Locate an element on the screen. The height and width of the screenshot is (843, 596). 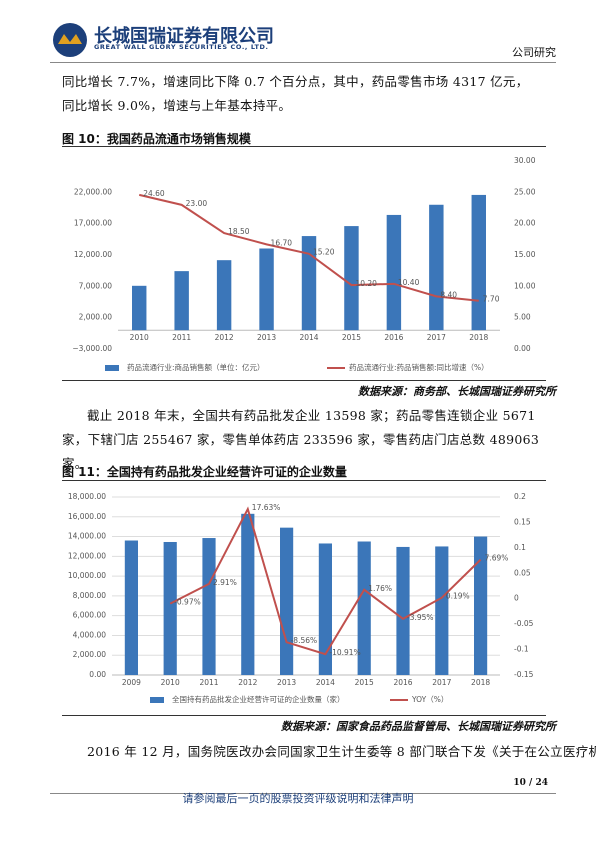
y2-tick-label: 15.00 is located at coordinates (525, 254).